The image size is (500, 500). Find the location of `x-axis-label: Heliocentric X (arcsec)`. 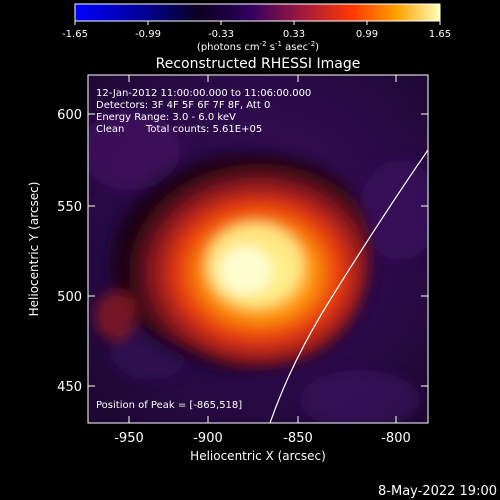

x-axis-label: Heliocentric X (arcsec) is located at coordinates (258, 456).